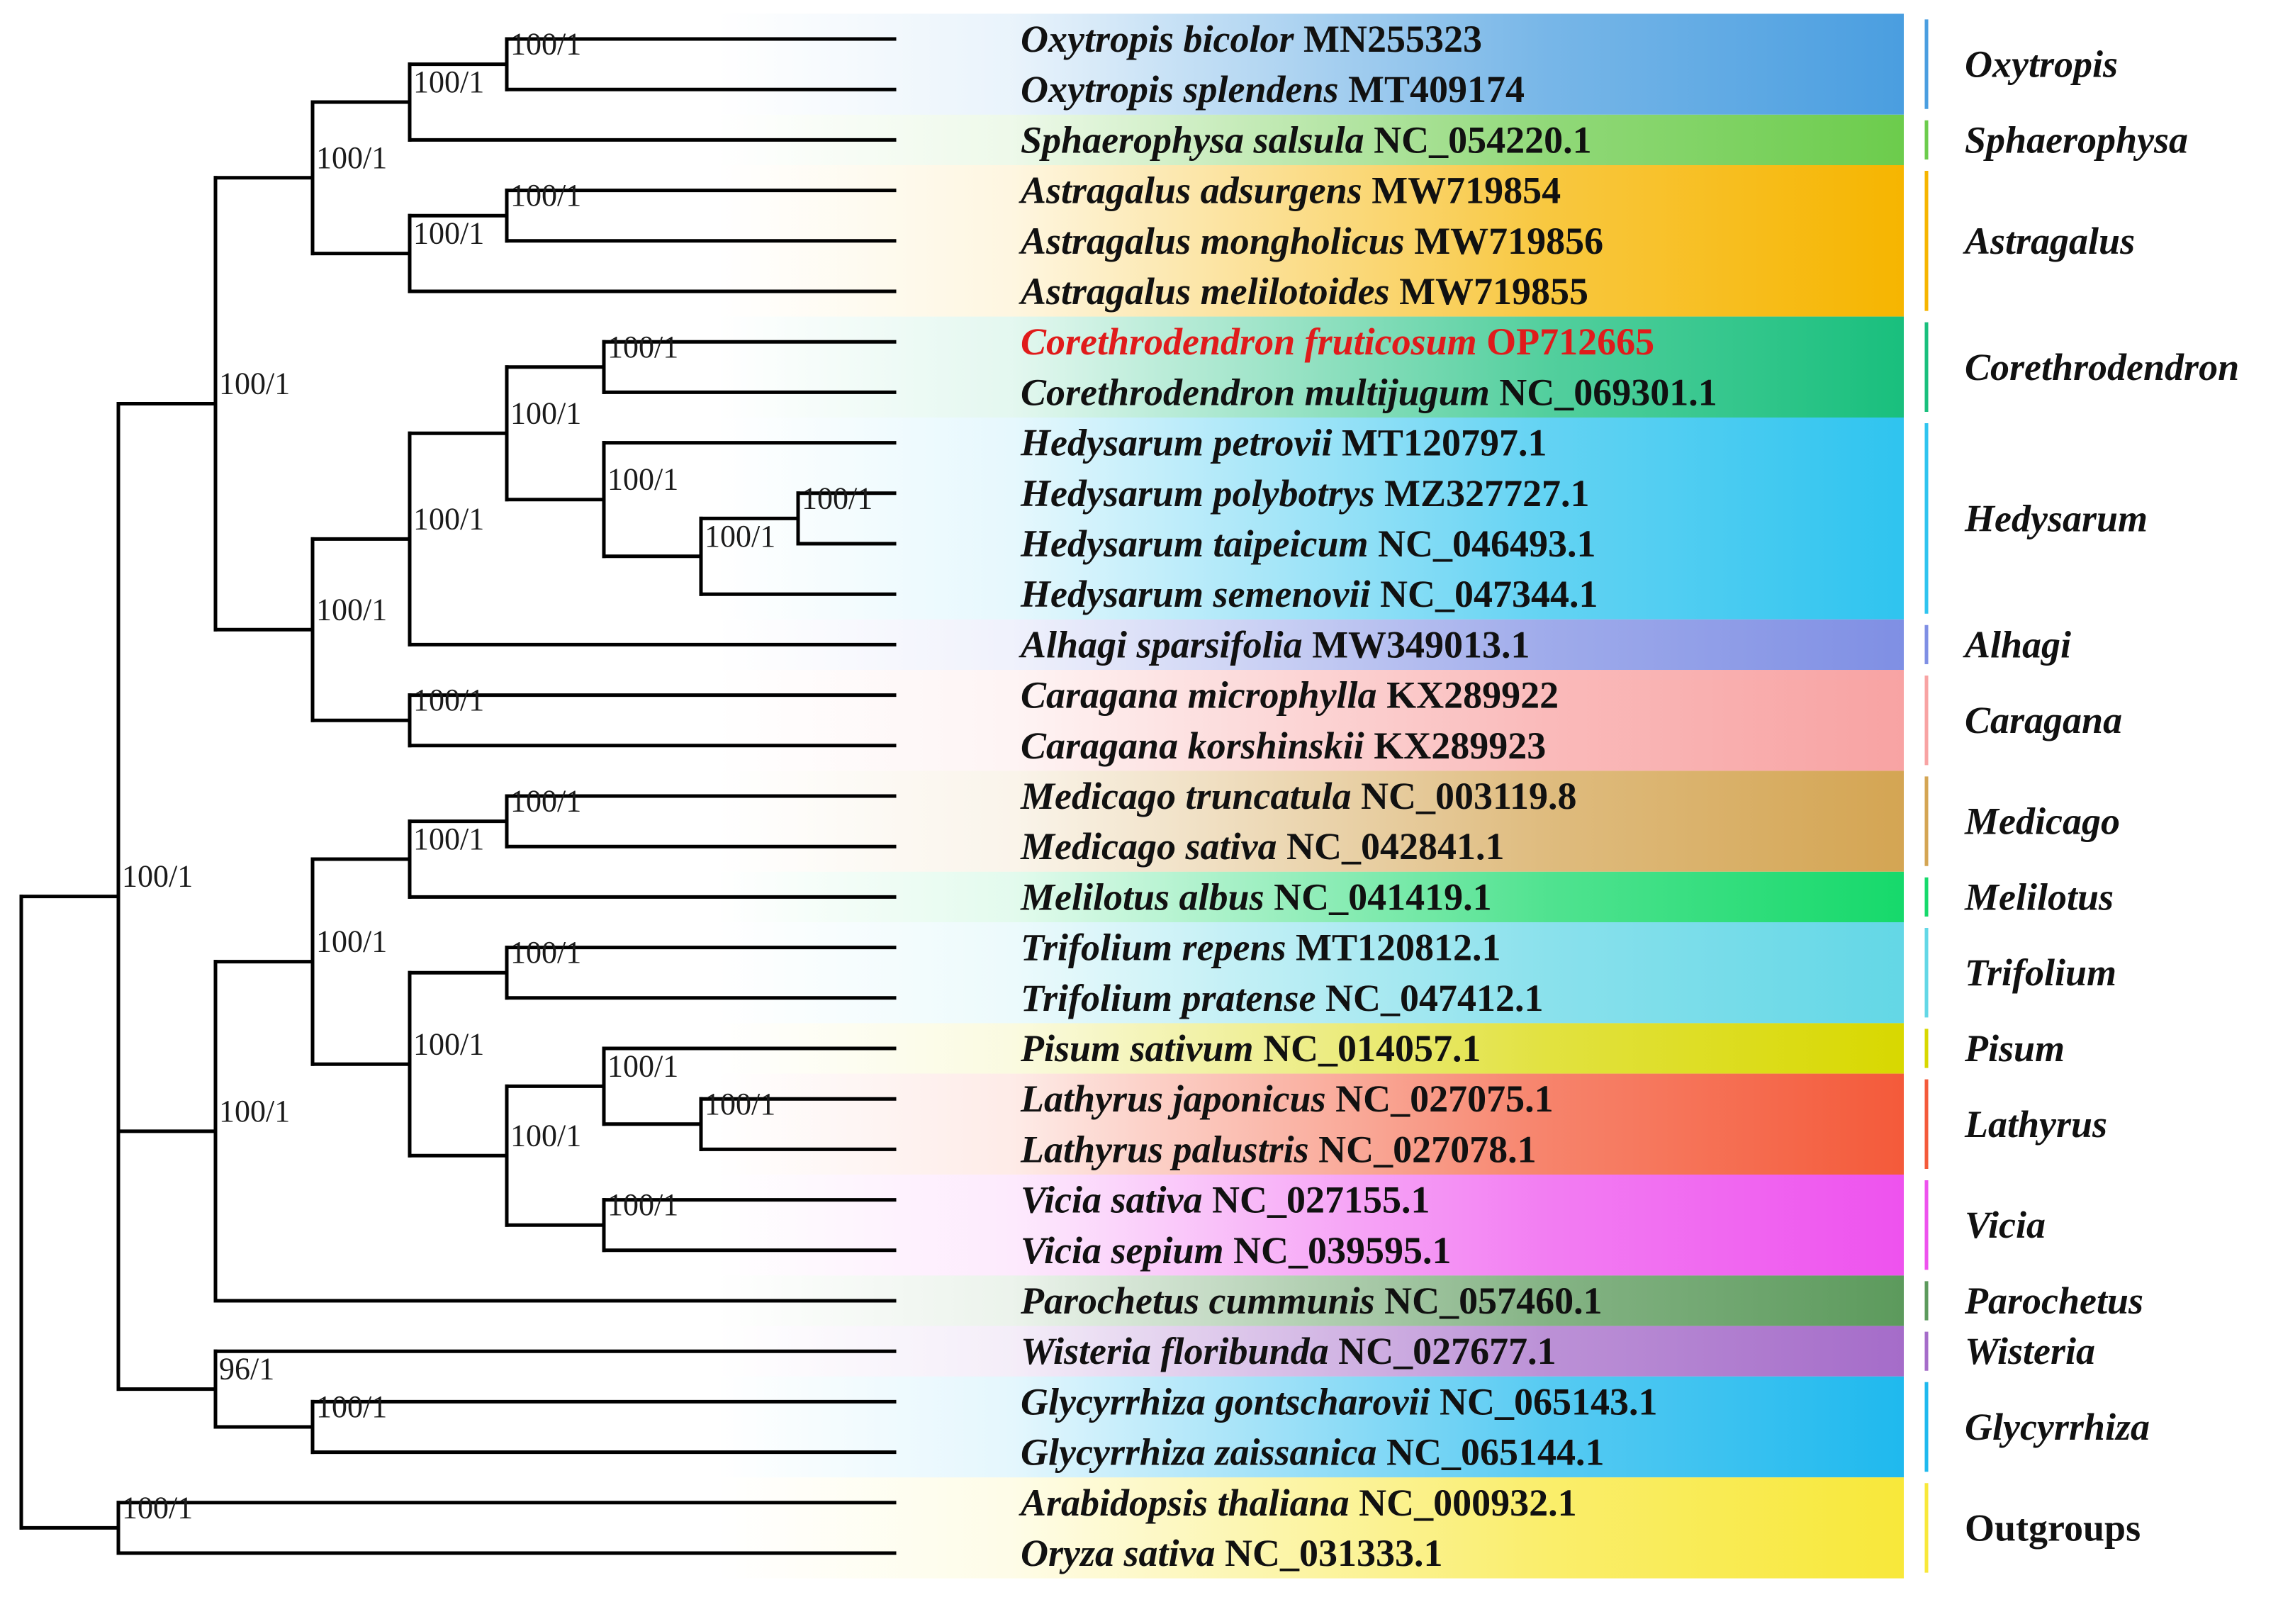  What do you see at coordinates (1278, 1149) in the screenshot?
I see `tip-label-lathyrus-palustris: Lathyrus palustris NC_027078.1` at bounding box center [1278, 1149].